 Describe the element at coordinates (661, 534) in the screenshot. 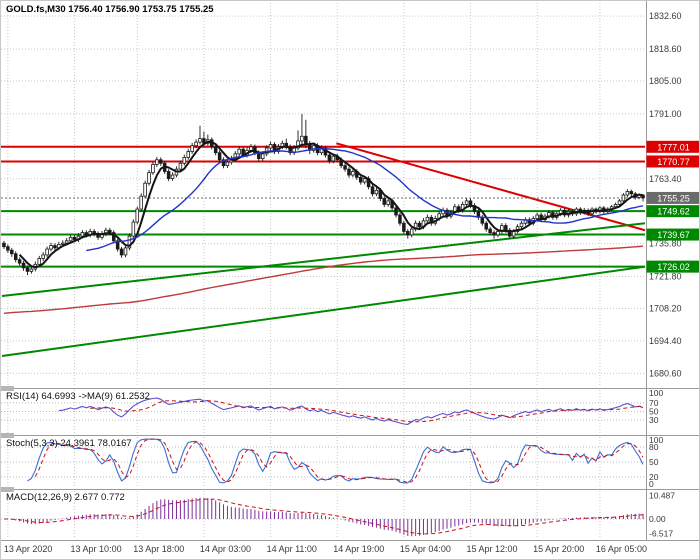

I see `svg-text: -6.517` at that location.